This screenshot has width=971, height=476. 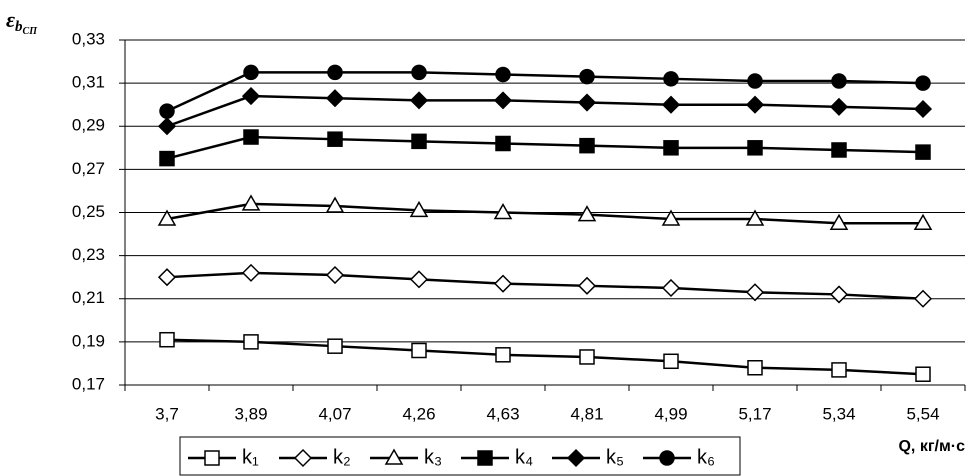 I want to click on y-label-symbol: ε, so click(x=10, y=19).